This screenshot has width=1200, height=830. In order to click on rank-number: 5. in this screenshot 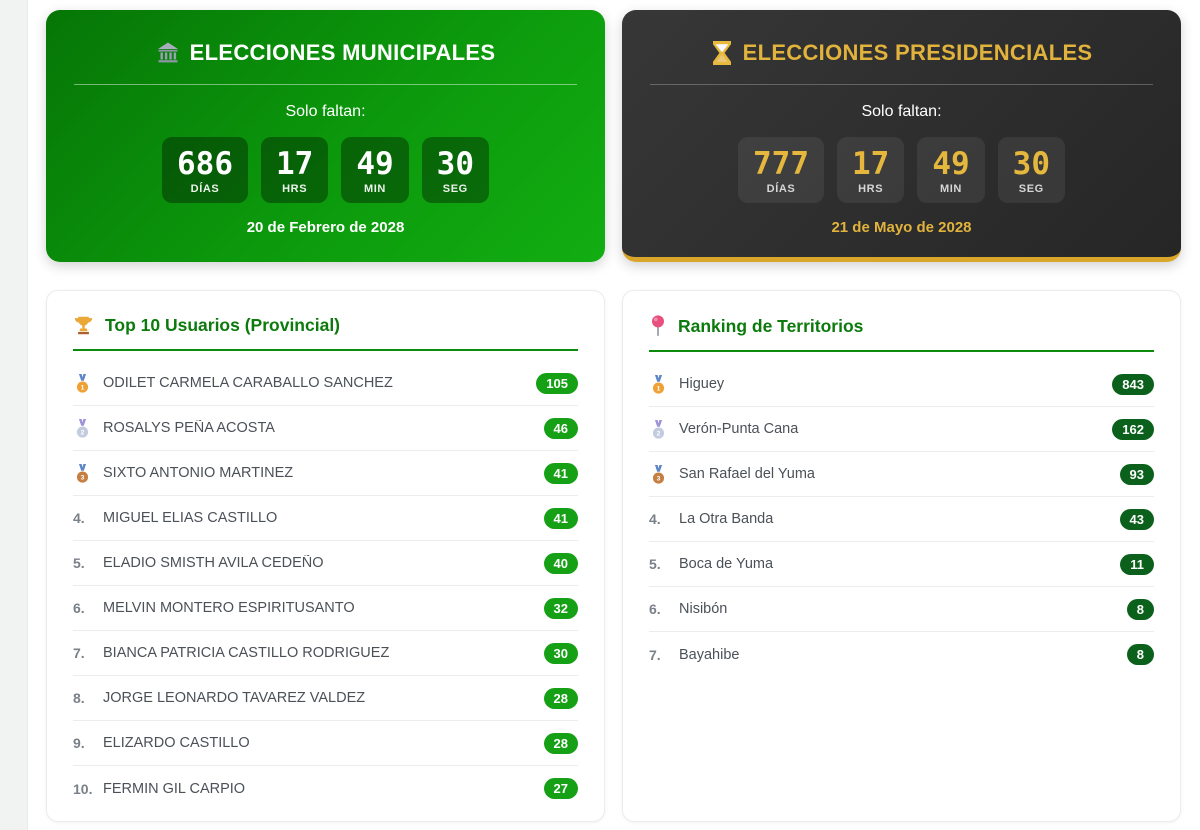, I will do `click(663, 564)`.